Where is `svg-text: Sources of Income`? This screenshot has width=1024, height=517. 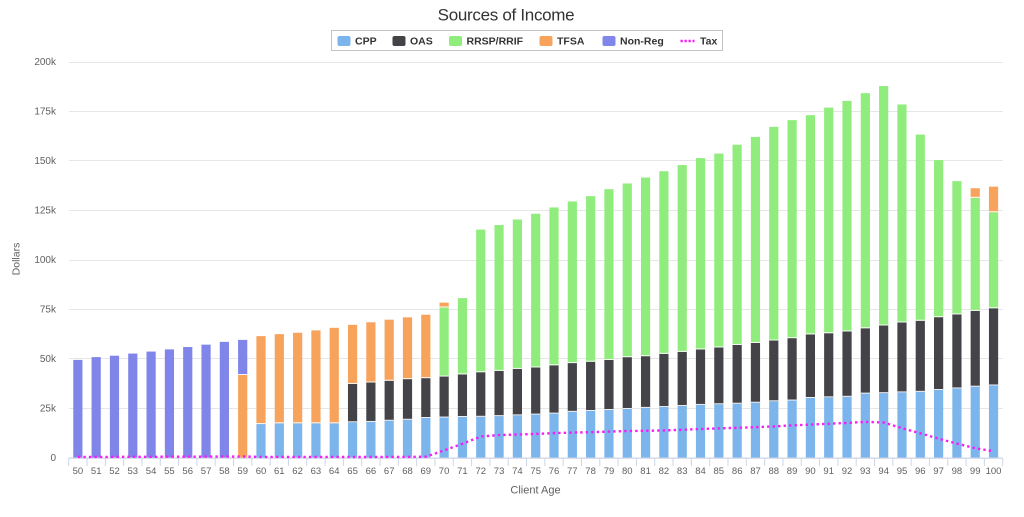 svg-text: Sources of Income is located at coordinates (506, 15).